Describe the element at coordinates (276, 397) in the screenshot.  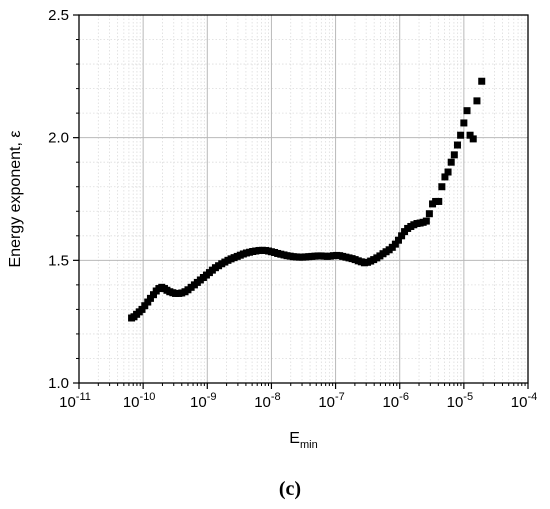
I see `x-tick-label-exponent: -8` at that location.